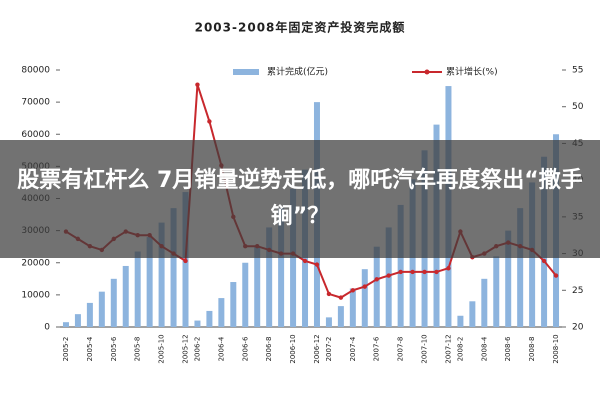 This screenshot has height=400, width=600. Describe the element at coordinates (90, 348) in the screenshot. I see `x-tick-label: 2005-4` at that location.